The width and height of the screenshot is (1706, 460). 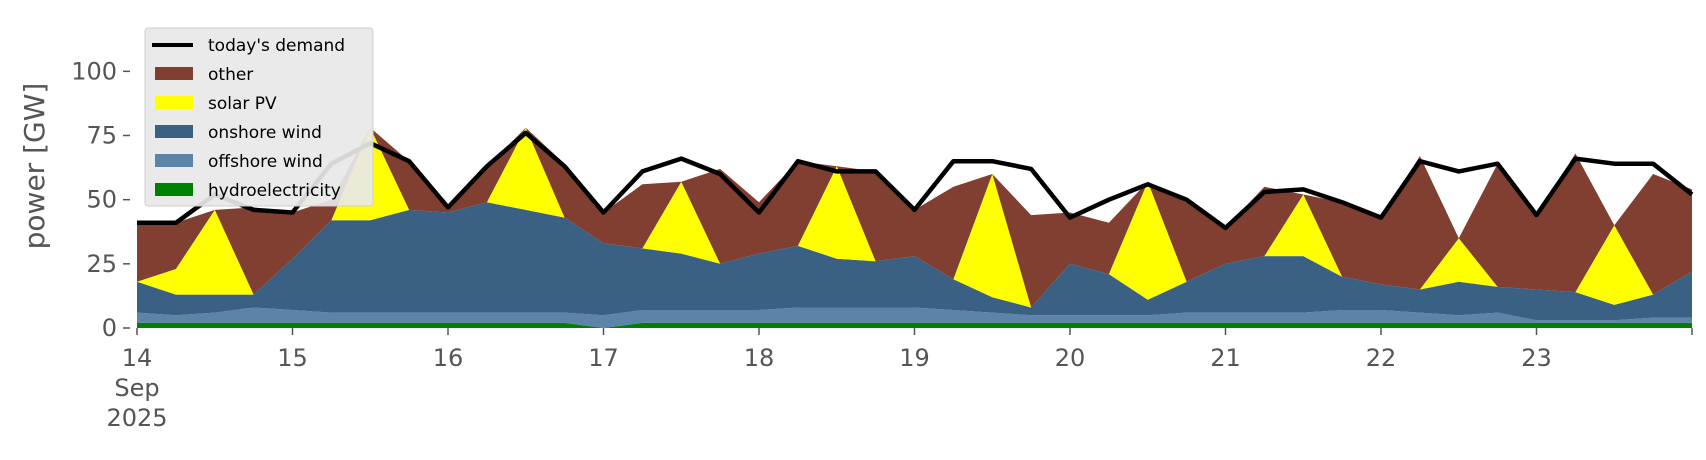 What do you see at coordinates (274, 191) in the screenshot?
I see `legend-label-hydro: hydroelectricity` at bounding box center [274, 191].